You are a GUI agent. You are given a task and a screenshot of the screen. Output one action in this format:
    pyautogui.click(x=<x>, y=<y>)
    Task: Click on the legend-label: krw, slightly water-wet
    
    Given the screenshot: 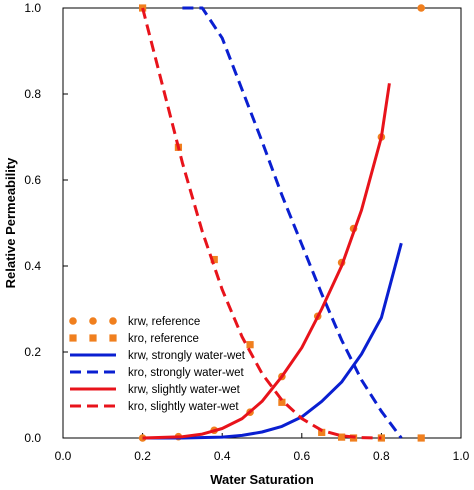 What is the action you would take?
    pyautogui.click(x=184, y=390)
    